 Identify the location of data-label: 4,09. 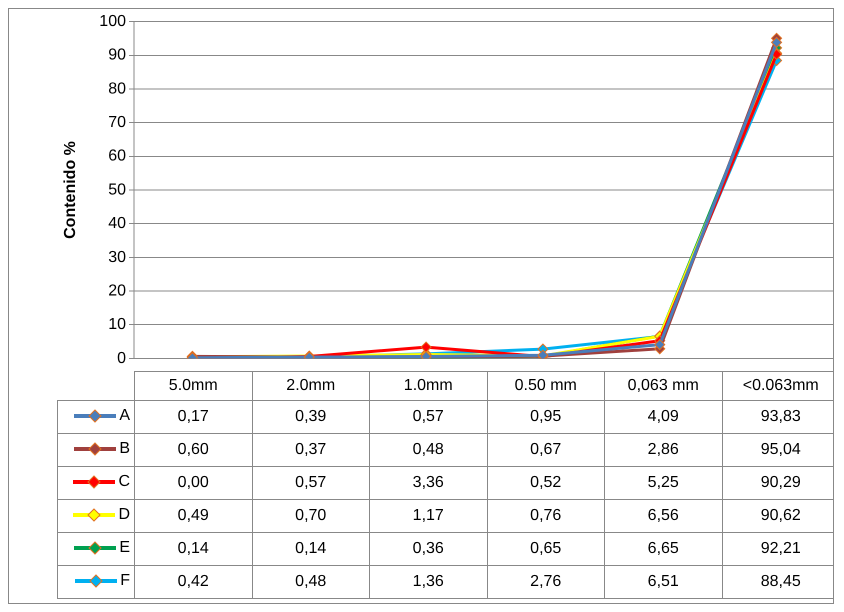
(663, 417).